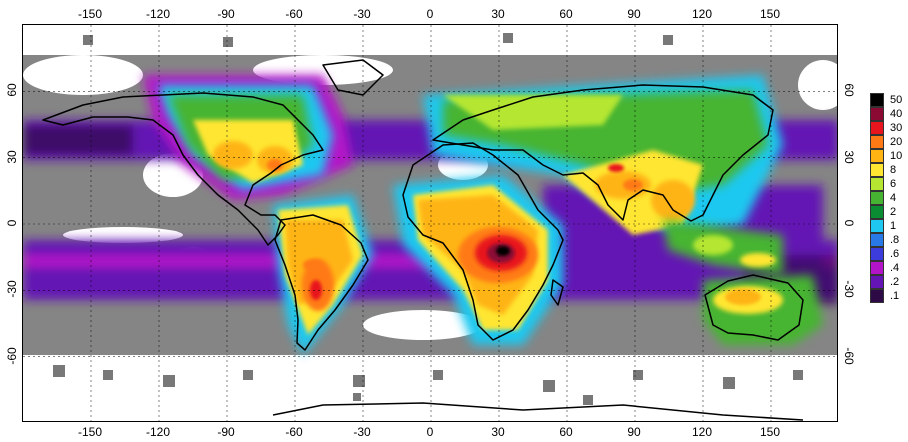 The width and height of the screenshot is (908, 442). Describe the element at coordinates (889, 142) in the screenshot. I see `legend-item: 20` at that location.